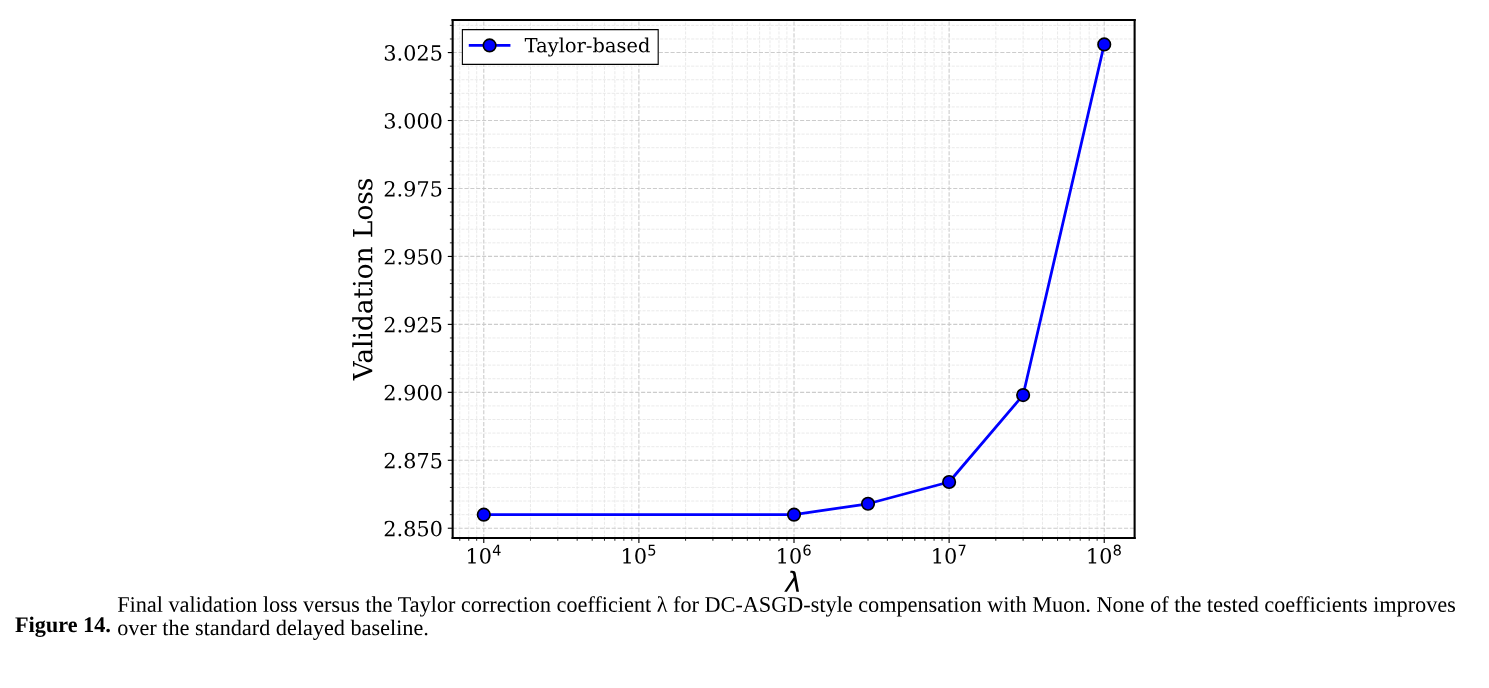  I want to click on x-tick-label: 10$^{6}$, so click(794, 554).